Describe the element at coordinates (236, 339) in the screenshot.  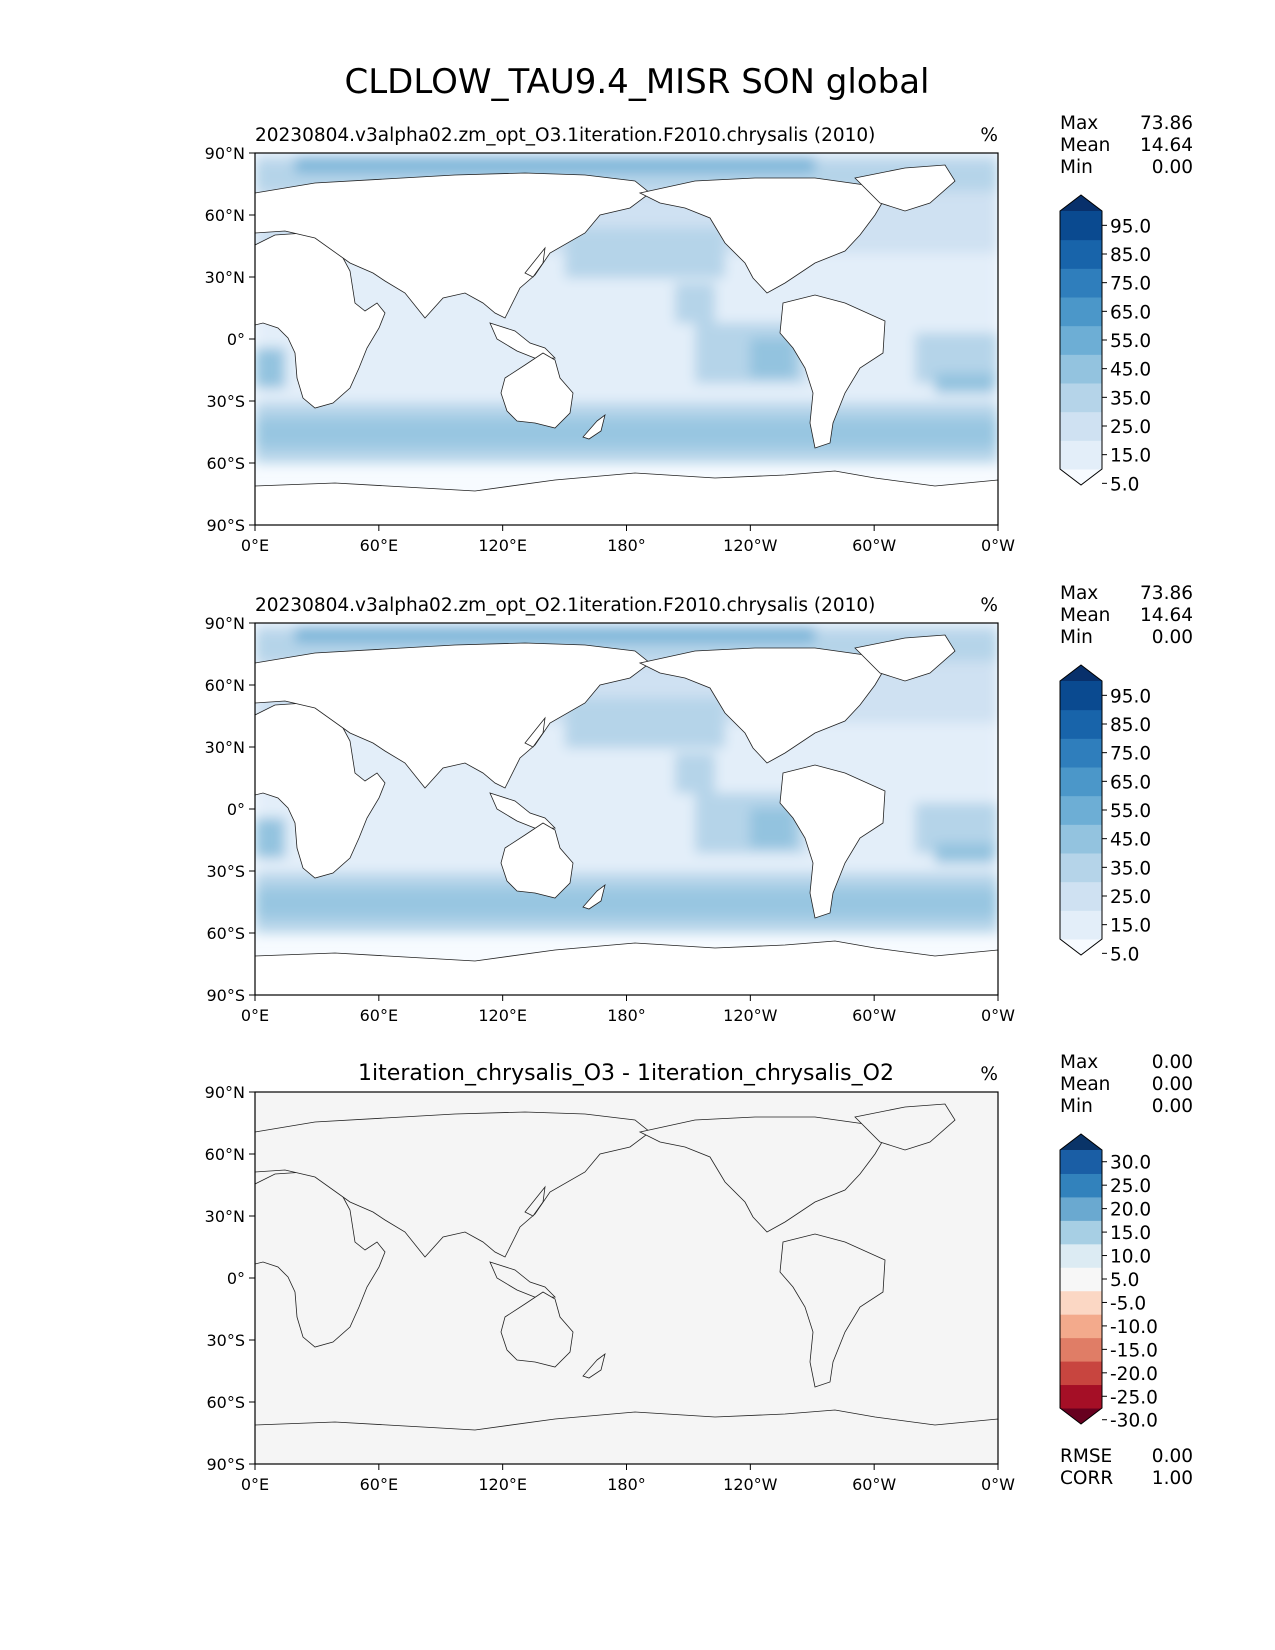
I see `y-tick-label: 0°` at that location.